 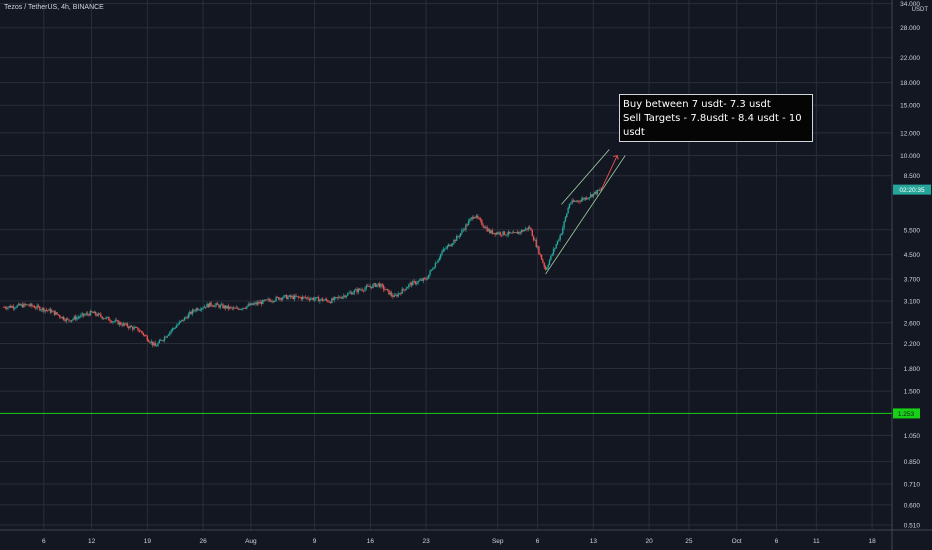 What do you see at coordinates (910, 83) in the screenshot?
I see `y-tick-label: 18.000` at bounding box center [910, 83].